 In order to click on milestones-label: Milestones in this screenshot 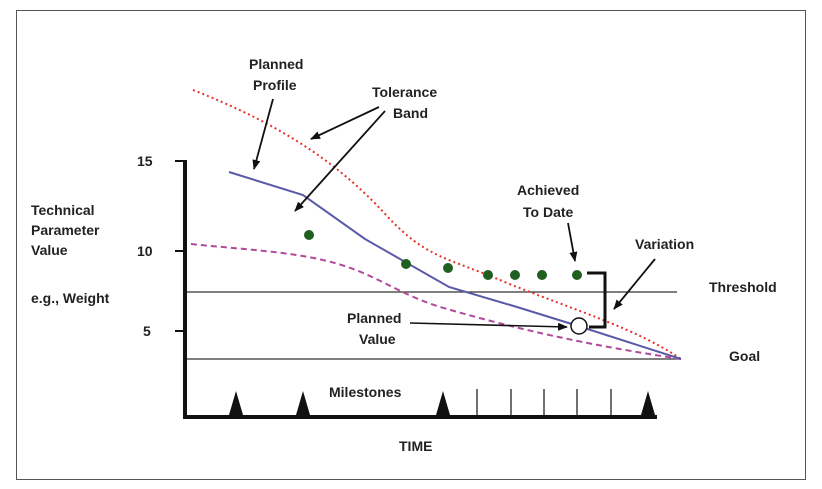, I will do `click(365, 392)`.